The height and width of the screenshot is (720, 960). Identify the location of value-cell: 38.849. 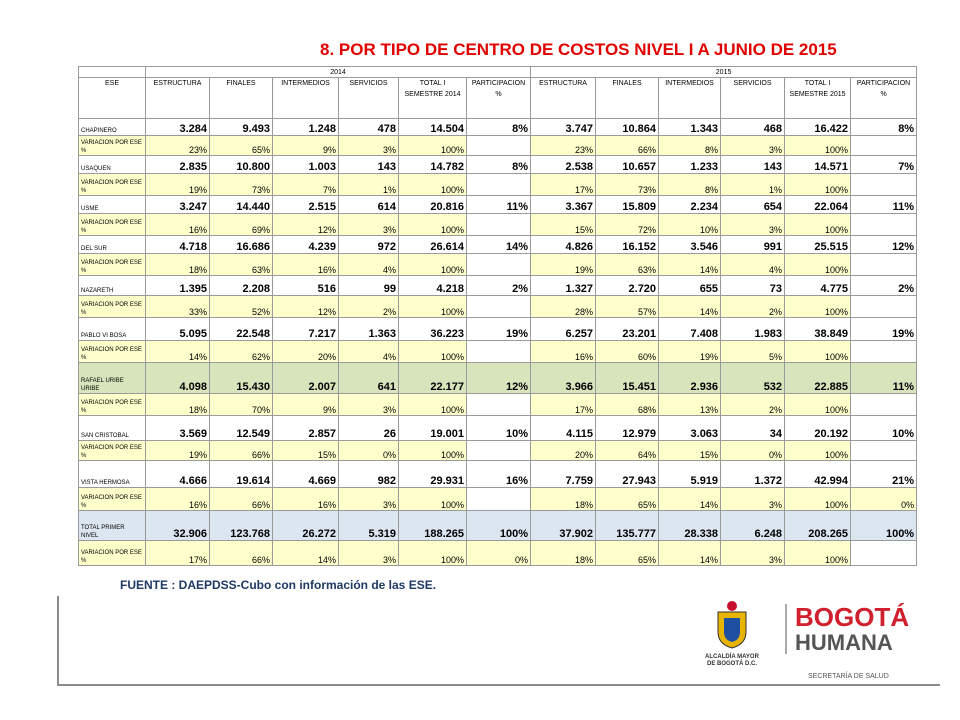
(818, 329).